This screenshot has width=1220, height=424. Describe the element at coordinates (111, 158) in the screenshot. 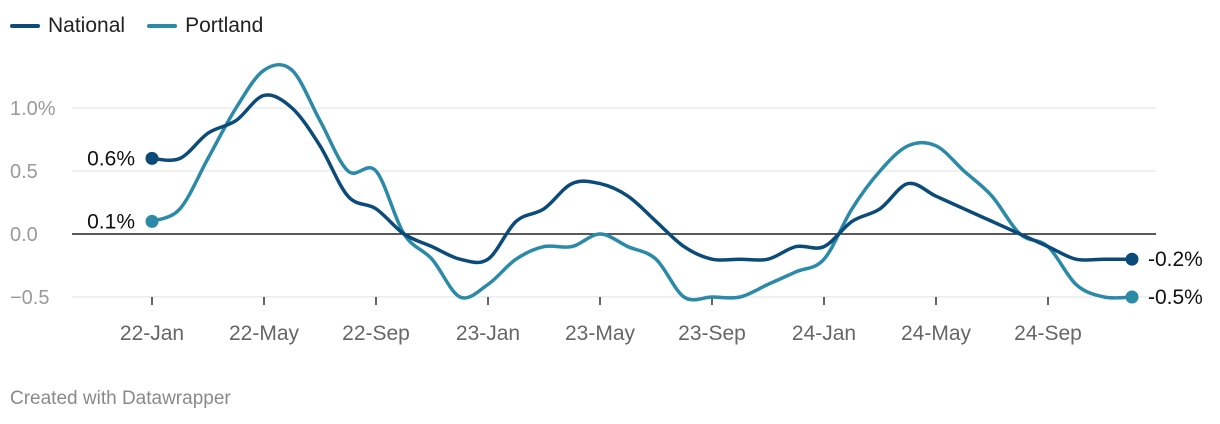

I see `start-label-national: 0.6%` at that location.